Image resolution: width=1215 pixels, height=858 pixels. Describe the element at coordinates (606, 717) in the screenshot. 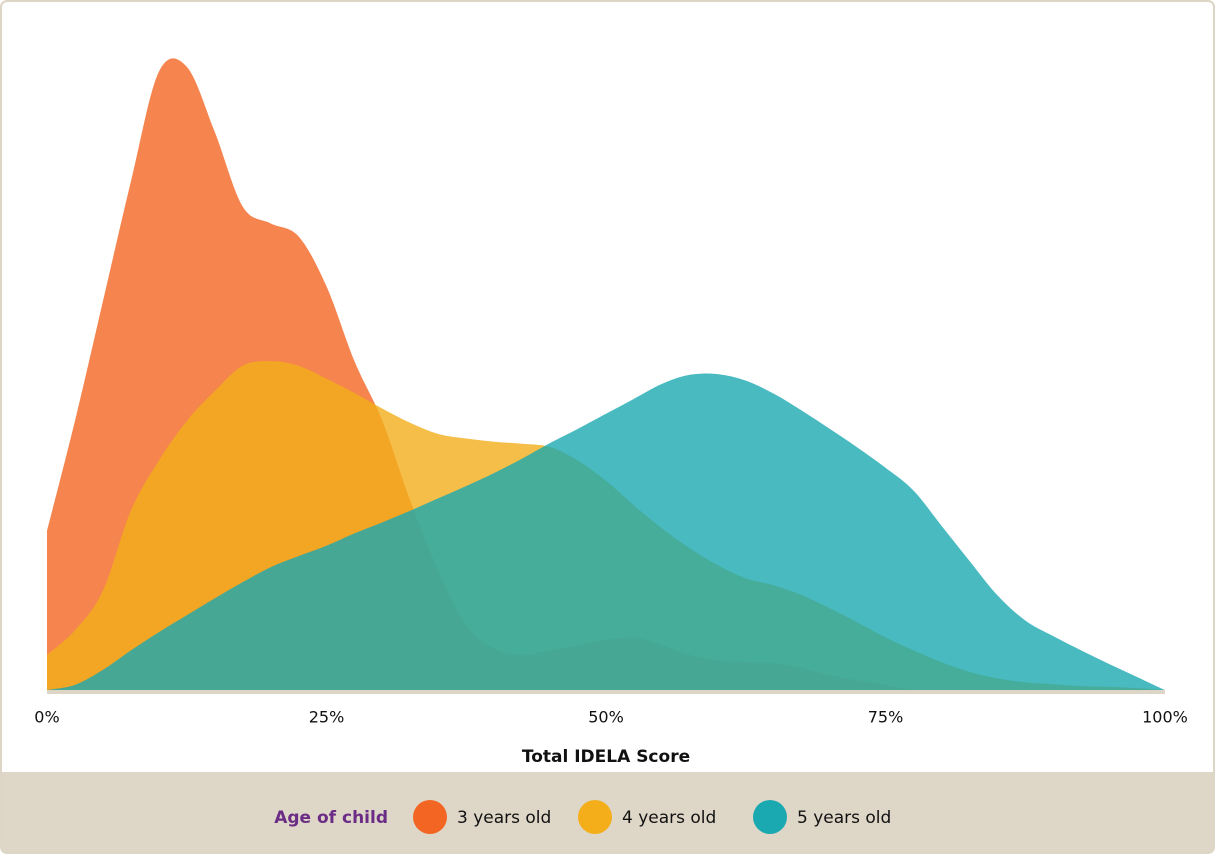

I see `x-tick-label: 50%` at that location.